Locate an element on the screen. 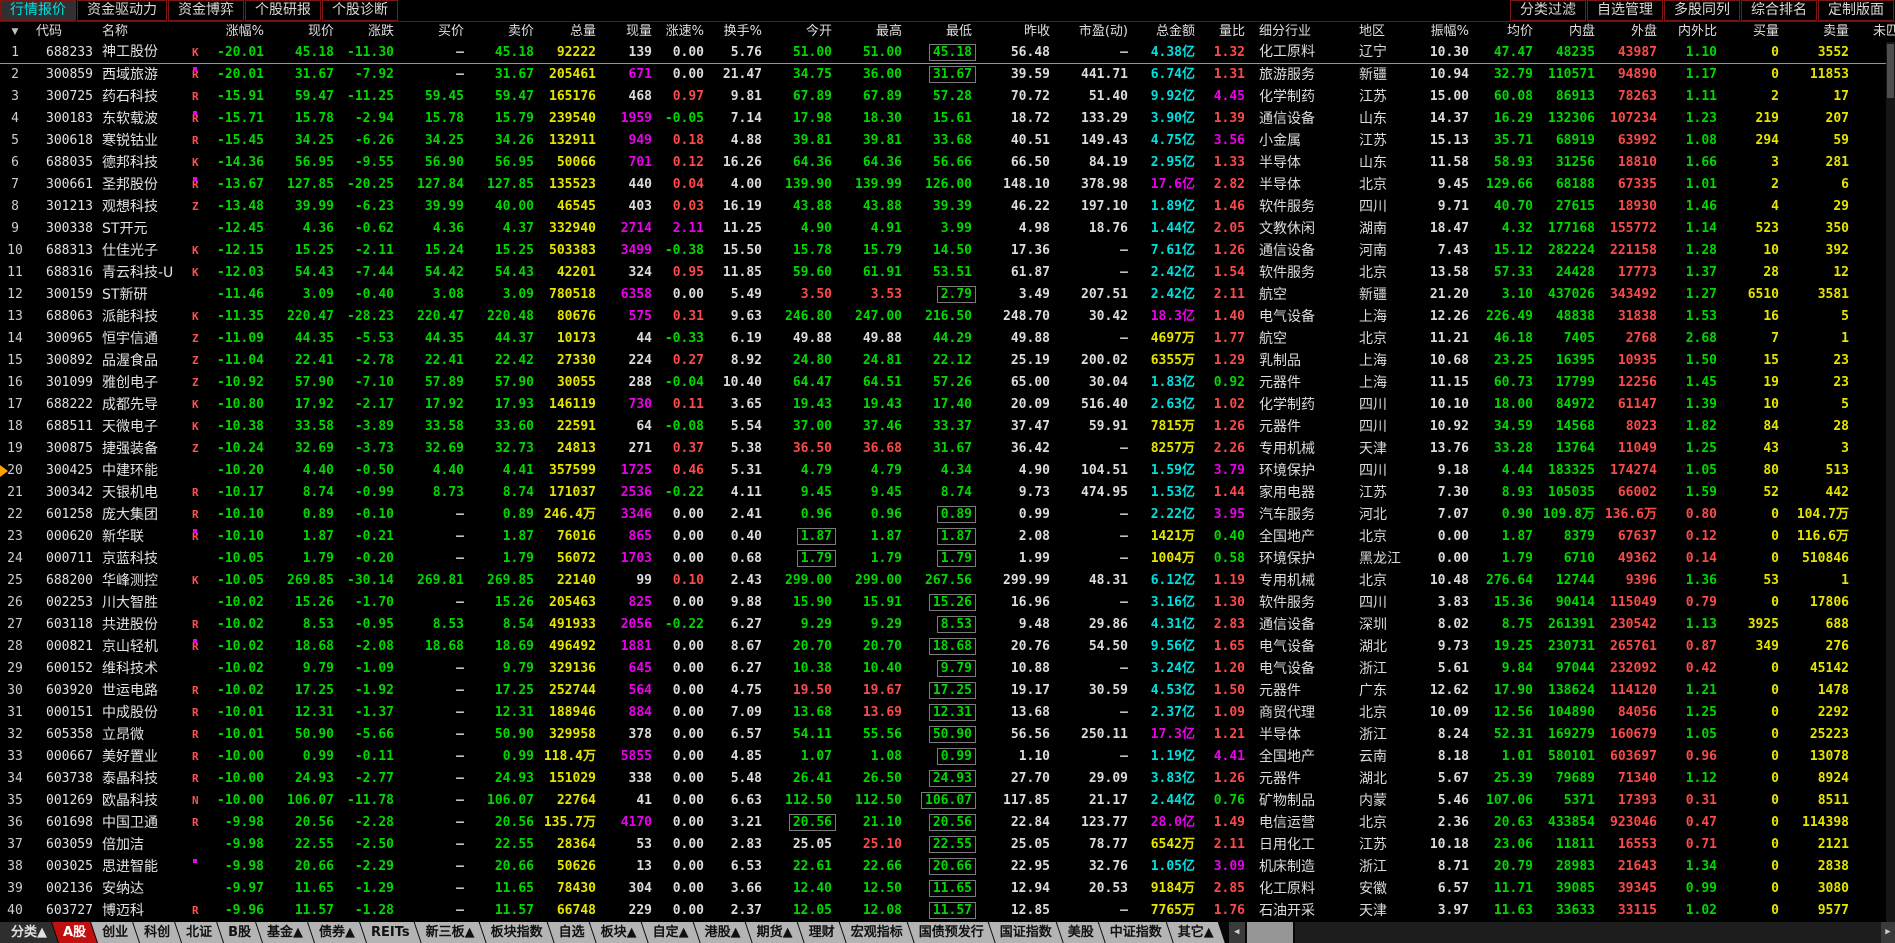 The image size is (1895, 943). bottom-tab-新三板▲: 新三板▲ is located at coordinates (450, 932).